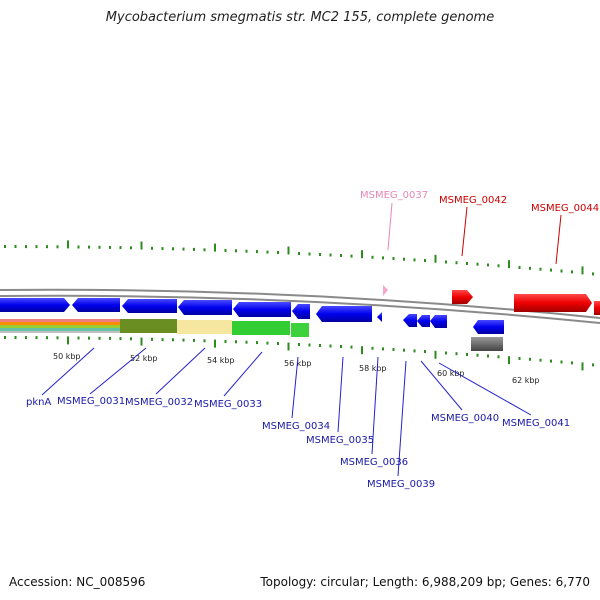 The height and width of the screenshot is (600, 600). I want to click on scale-label: 52 kbp, so click(144, 358).